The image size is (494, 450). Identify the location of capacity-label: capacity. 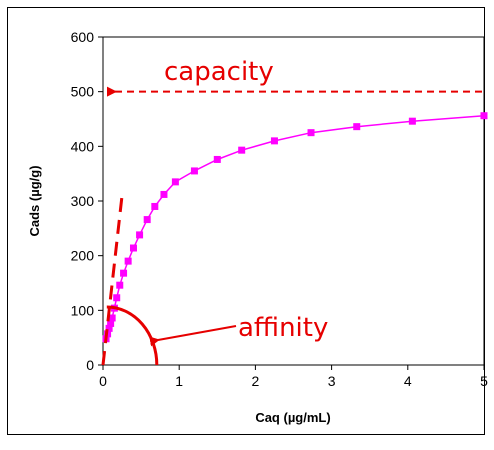
(219, 72).